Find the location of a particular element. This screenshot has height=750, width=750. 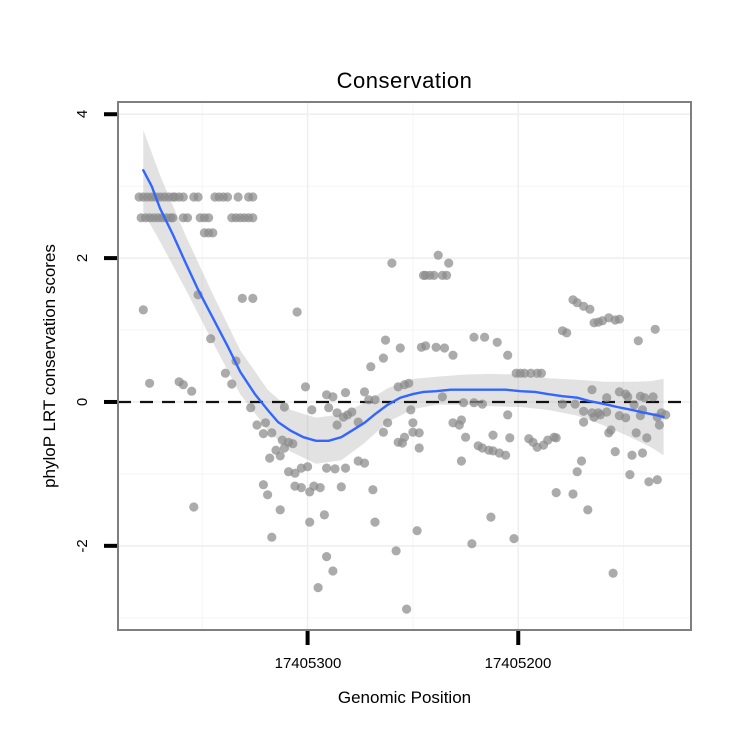

y-tick-label-4: 4 is located at coordinates (82, 114).